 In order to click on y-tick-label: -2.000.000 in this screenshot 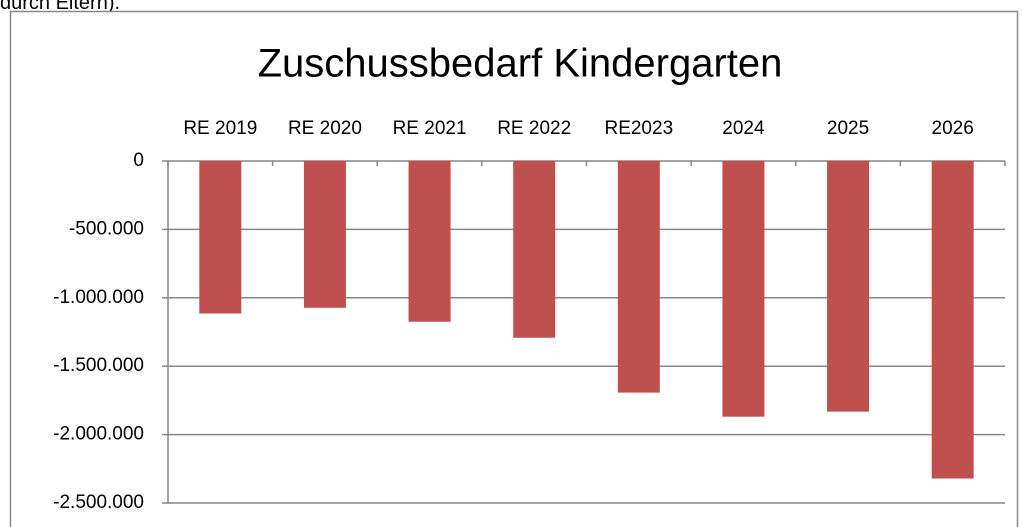, I will do `click(98, 434)`.